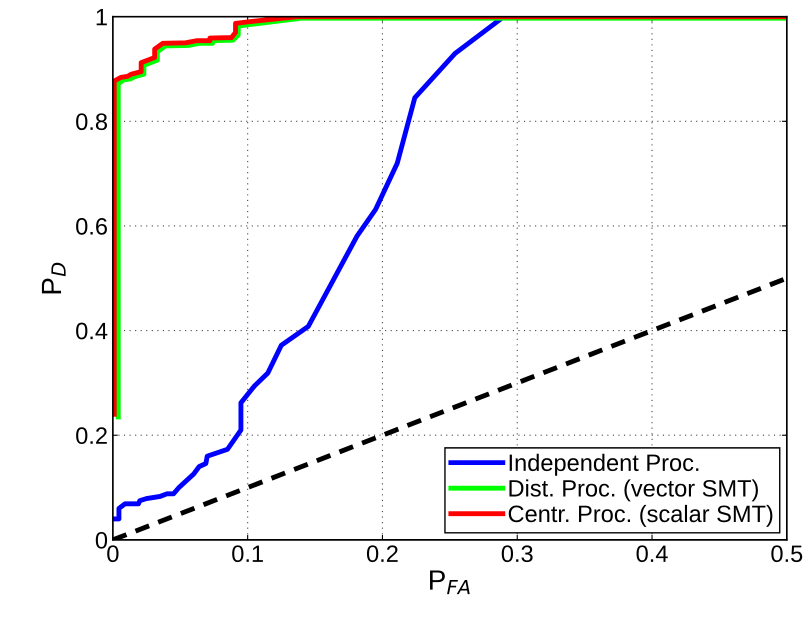 This screenshot has width=812, height=617. I want to click on x-tick-label: 0.1, so click(247, 553).